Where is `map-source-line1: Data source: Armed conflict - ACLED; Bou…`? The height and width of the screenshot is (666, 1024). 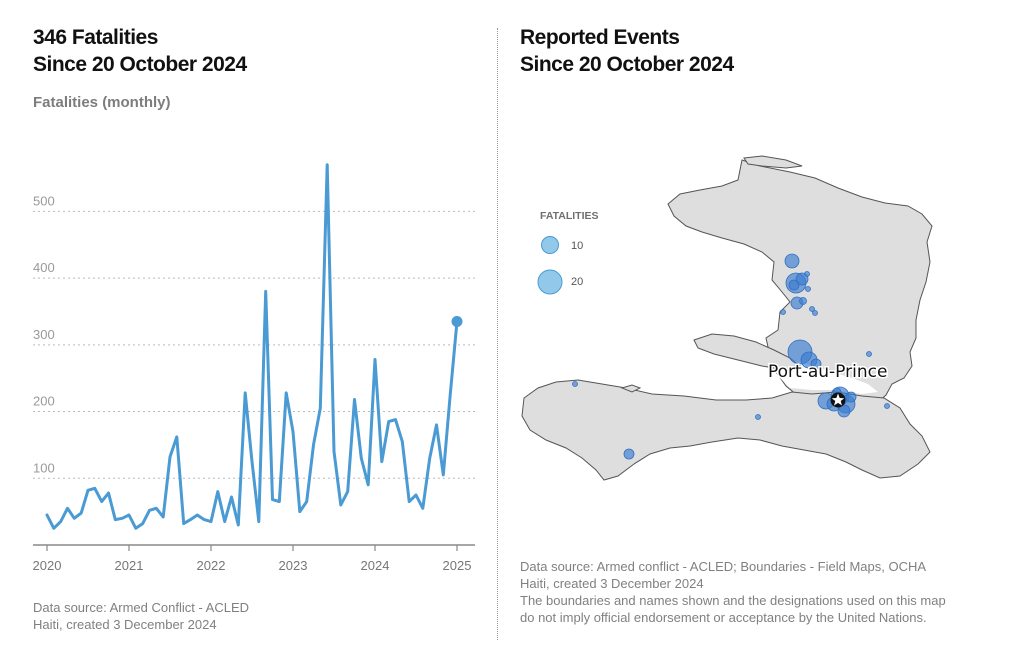 map-source-line1: Data source: Armed conflict - ACLED; Bou… is located at coordinates (723, 566).